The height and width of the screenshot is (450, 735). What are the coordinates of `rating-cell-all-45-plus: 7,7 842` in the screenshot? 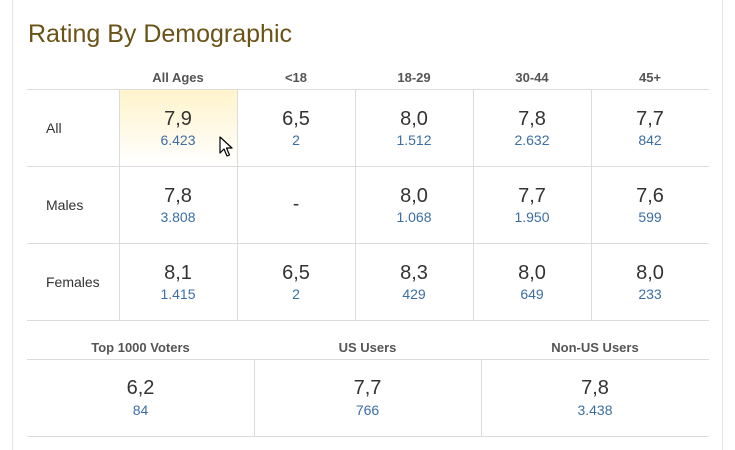 It's located at (650, 128).